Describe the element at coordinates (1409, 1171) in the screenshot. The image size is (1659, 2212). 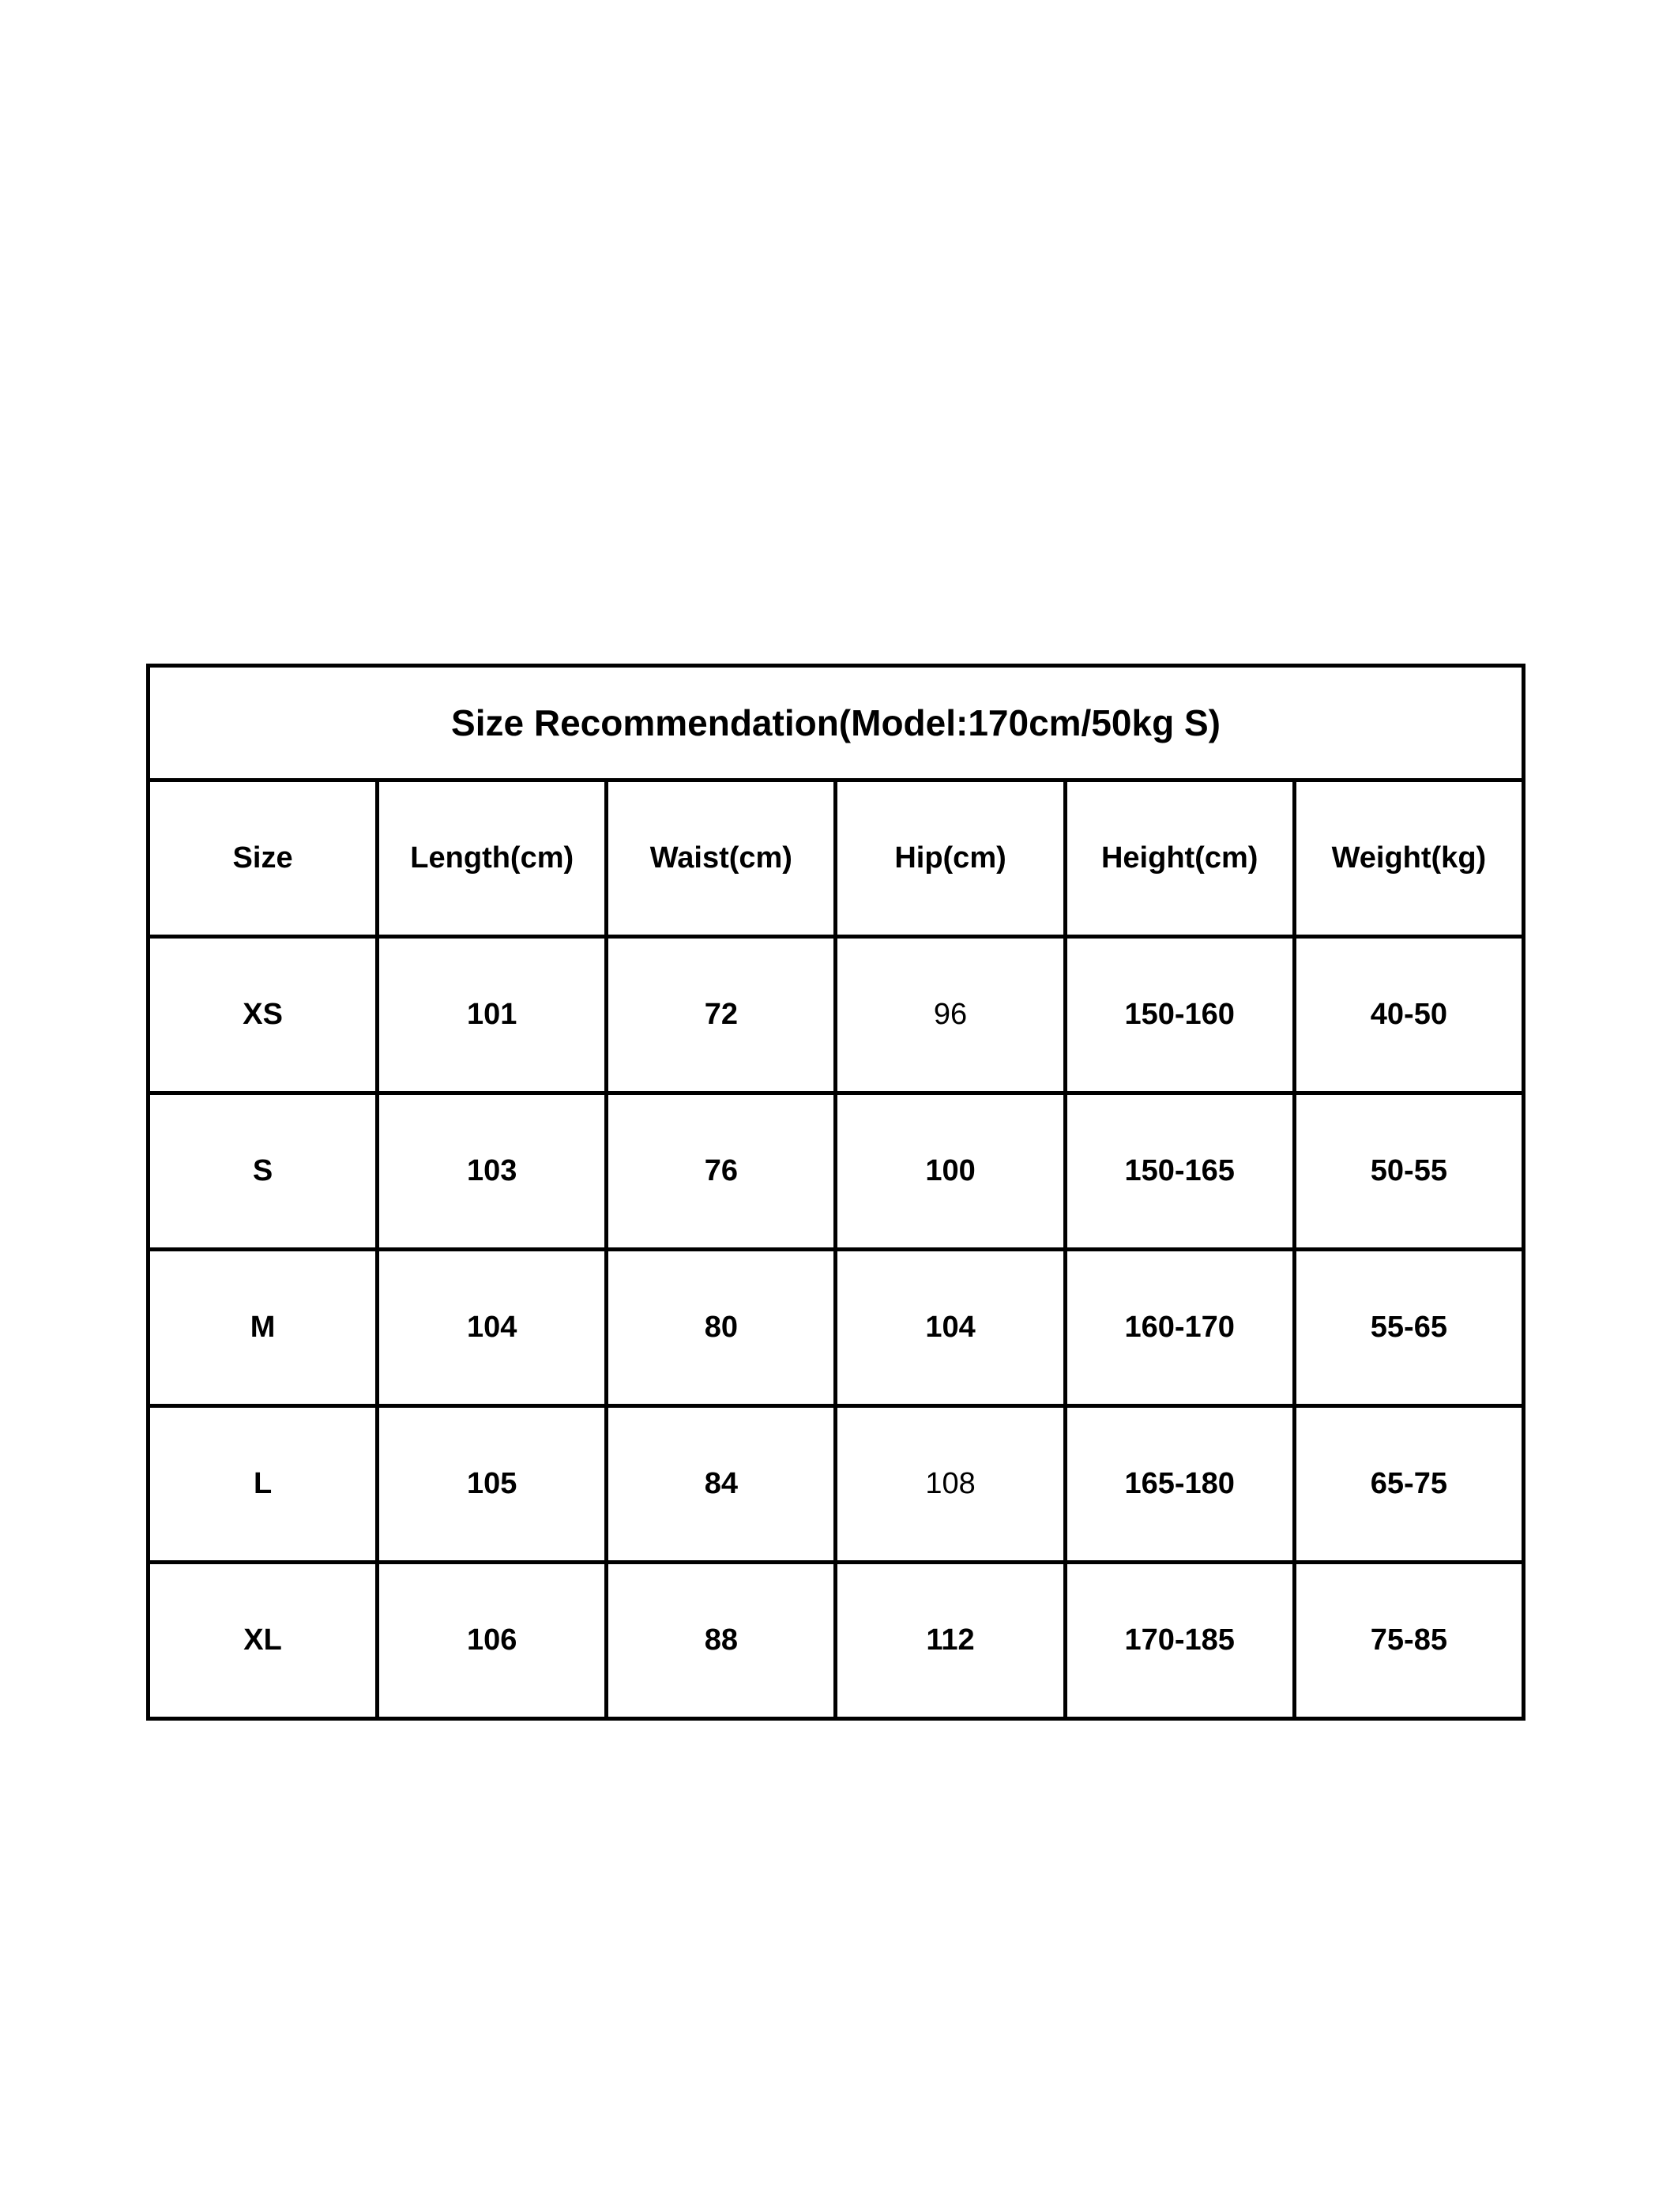
I see `table-cell: 50-55` at that location.